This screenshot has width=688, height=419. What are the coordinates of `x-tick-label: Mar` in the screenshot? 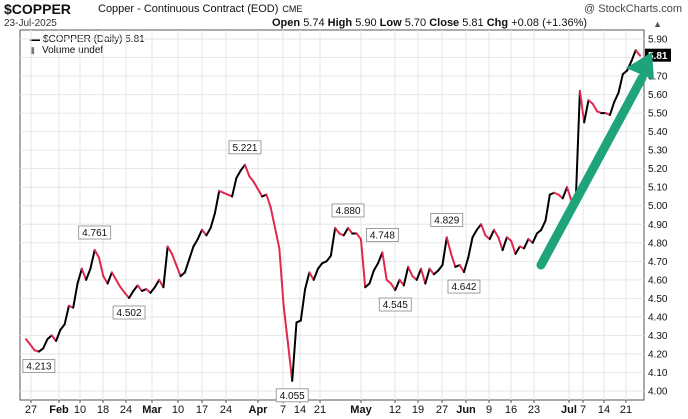 It's located at (152, 410).